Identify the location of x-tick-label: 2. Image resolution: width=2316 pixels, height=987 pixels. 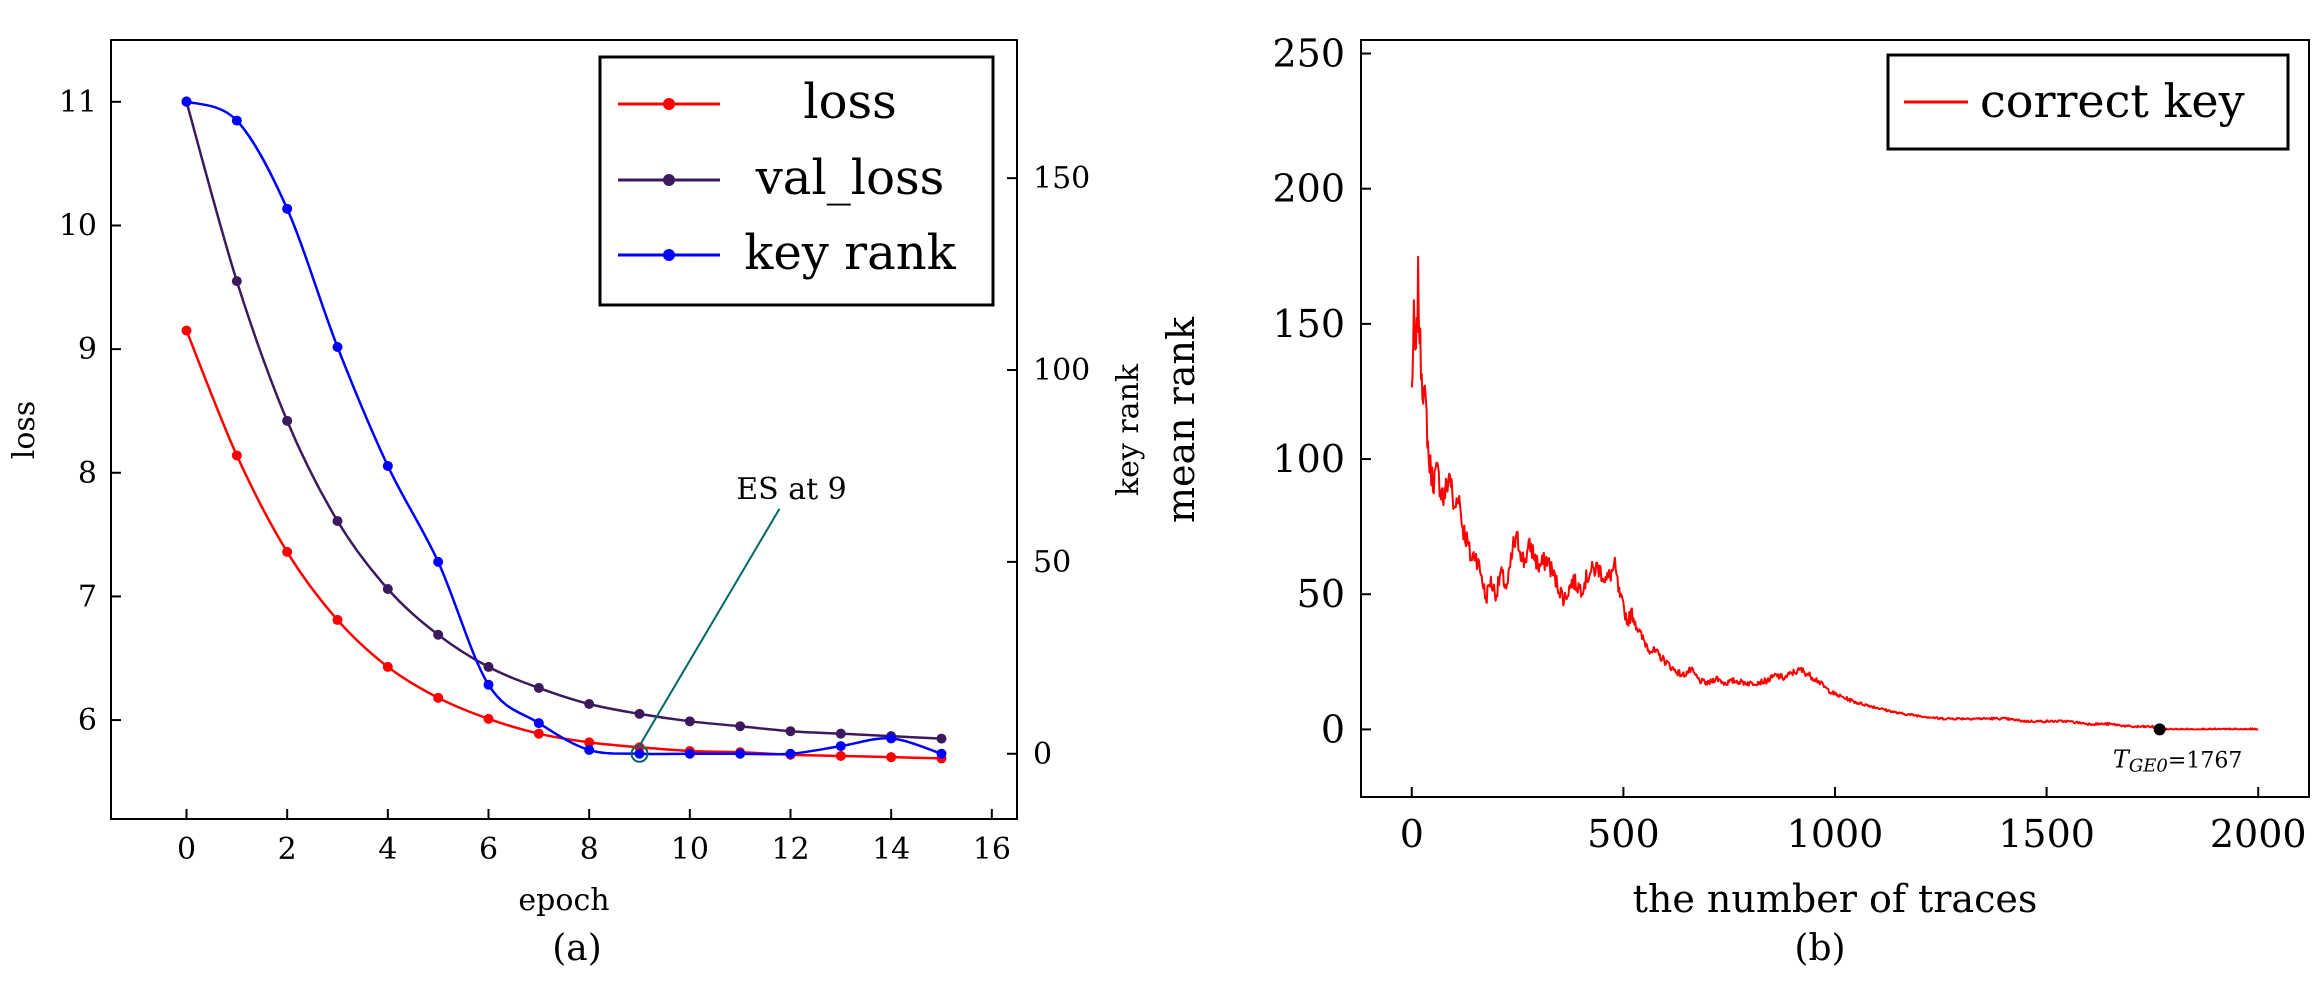
(287, 849).